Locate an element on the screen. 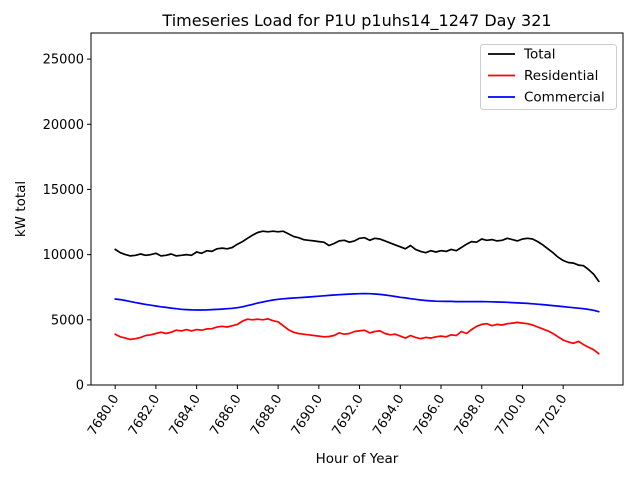 The image size is (640, 484). x-axis-label: Hour of Year is located at coordinates (357, 459).